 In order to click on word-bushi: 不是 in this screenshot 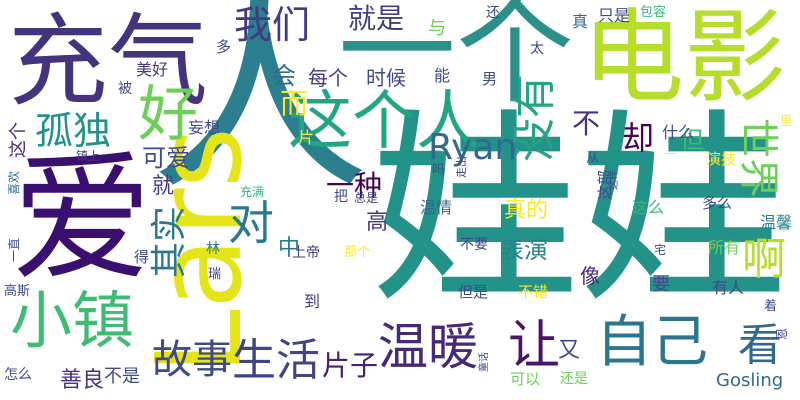, I will do `click(122, 376)`.